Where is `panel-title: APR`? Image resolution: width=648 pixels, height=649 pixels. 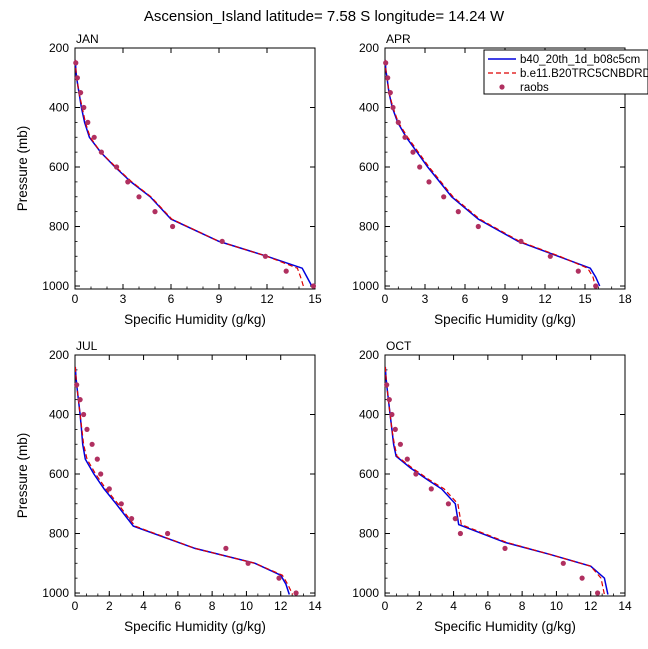 panel-title: APR is located at coordinates (398, 39).